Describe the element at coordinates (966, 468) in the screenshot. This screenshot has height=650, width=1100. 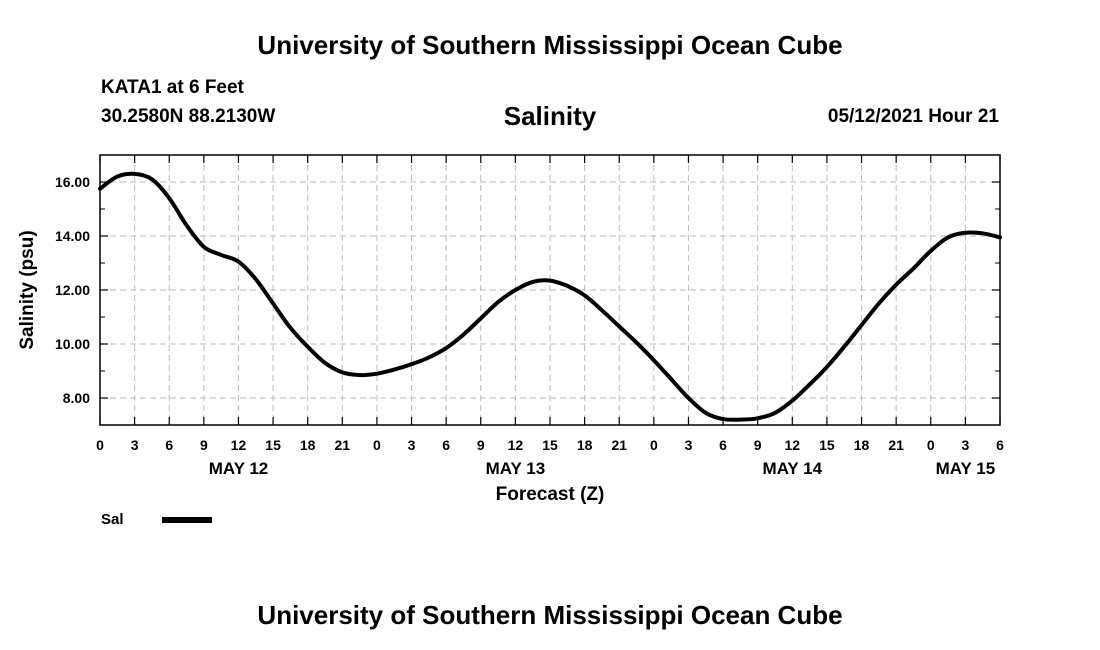
I see `day-label: MAY 15` at that location.